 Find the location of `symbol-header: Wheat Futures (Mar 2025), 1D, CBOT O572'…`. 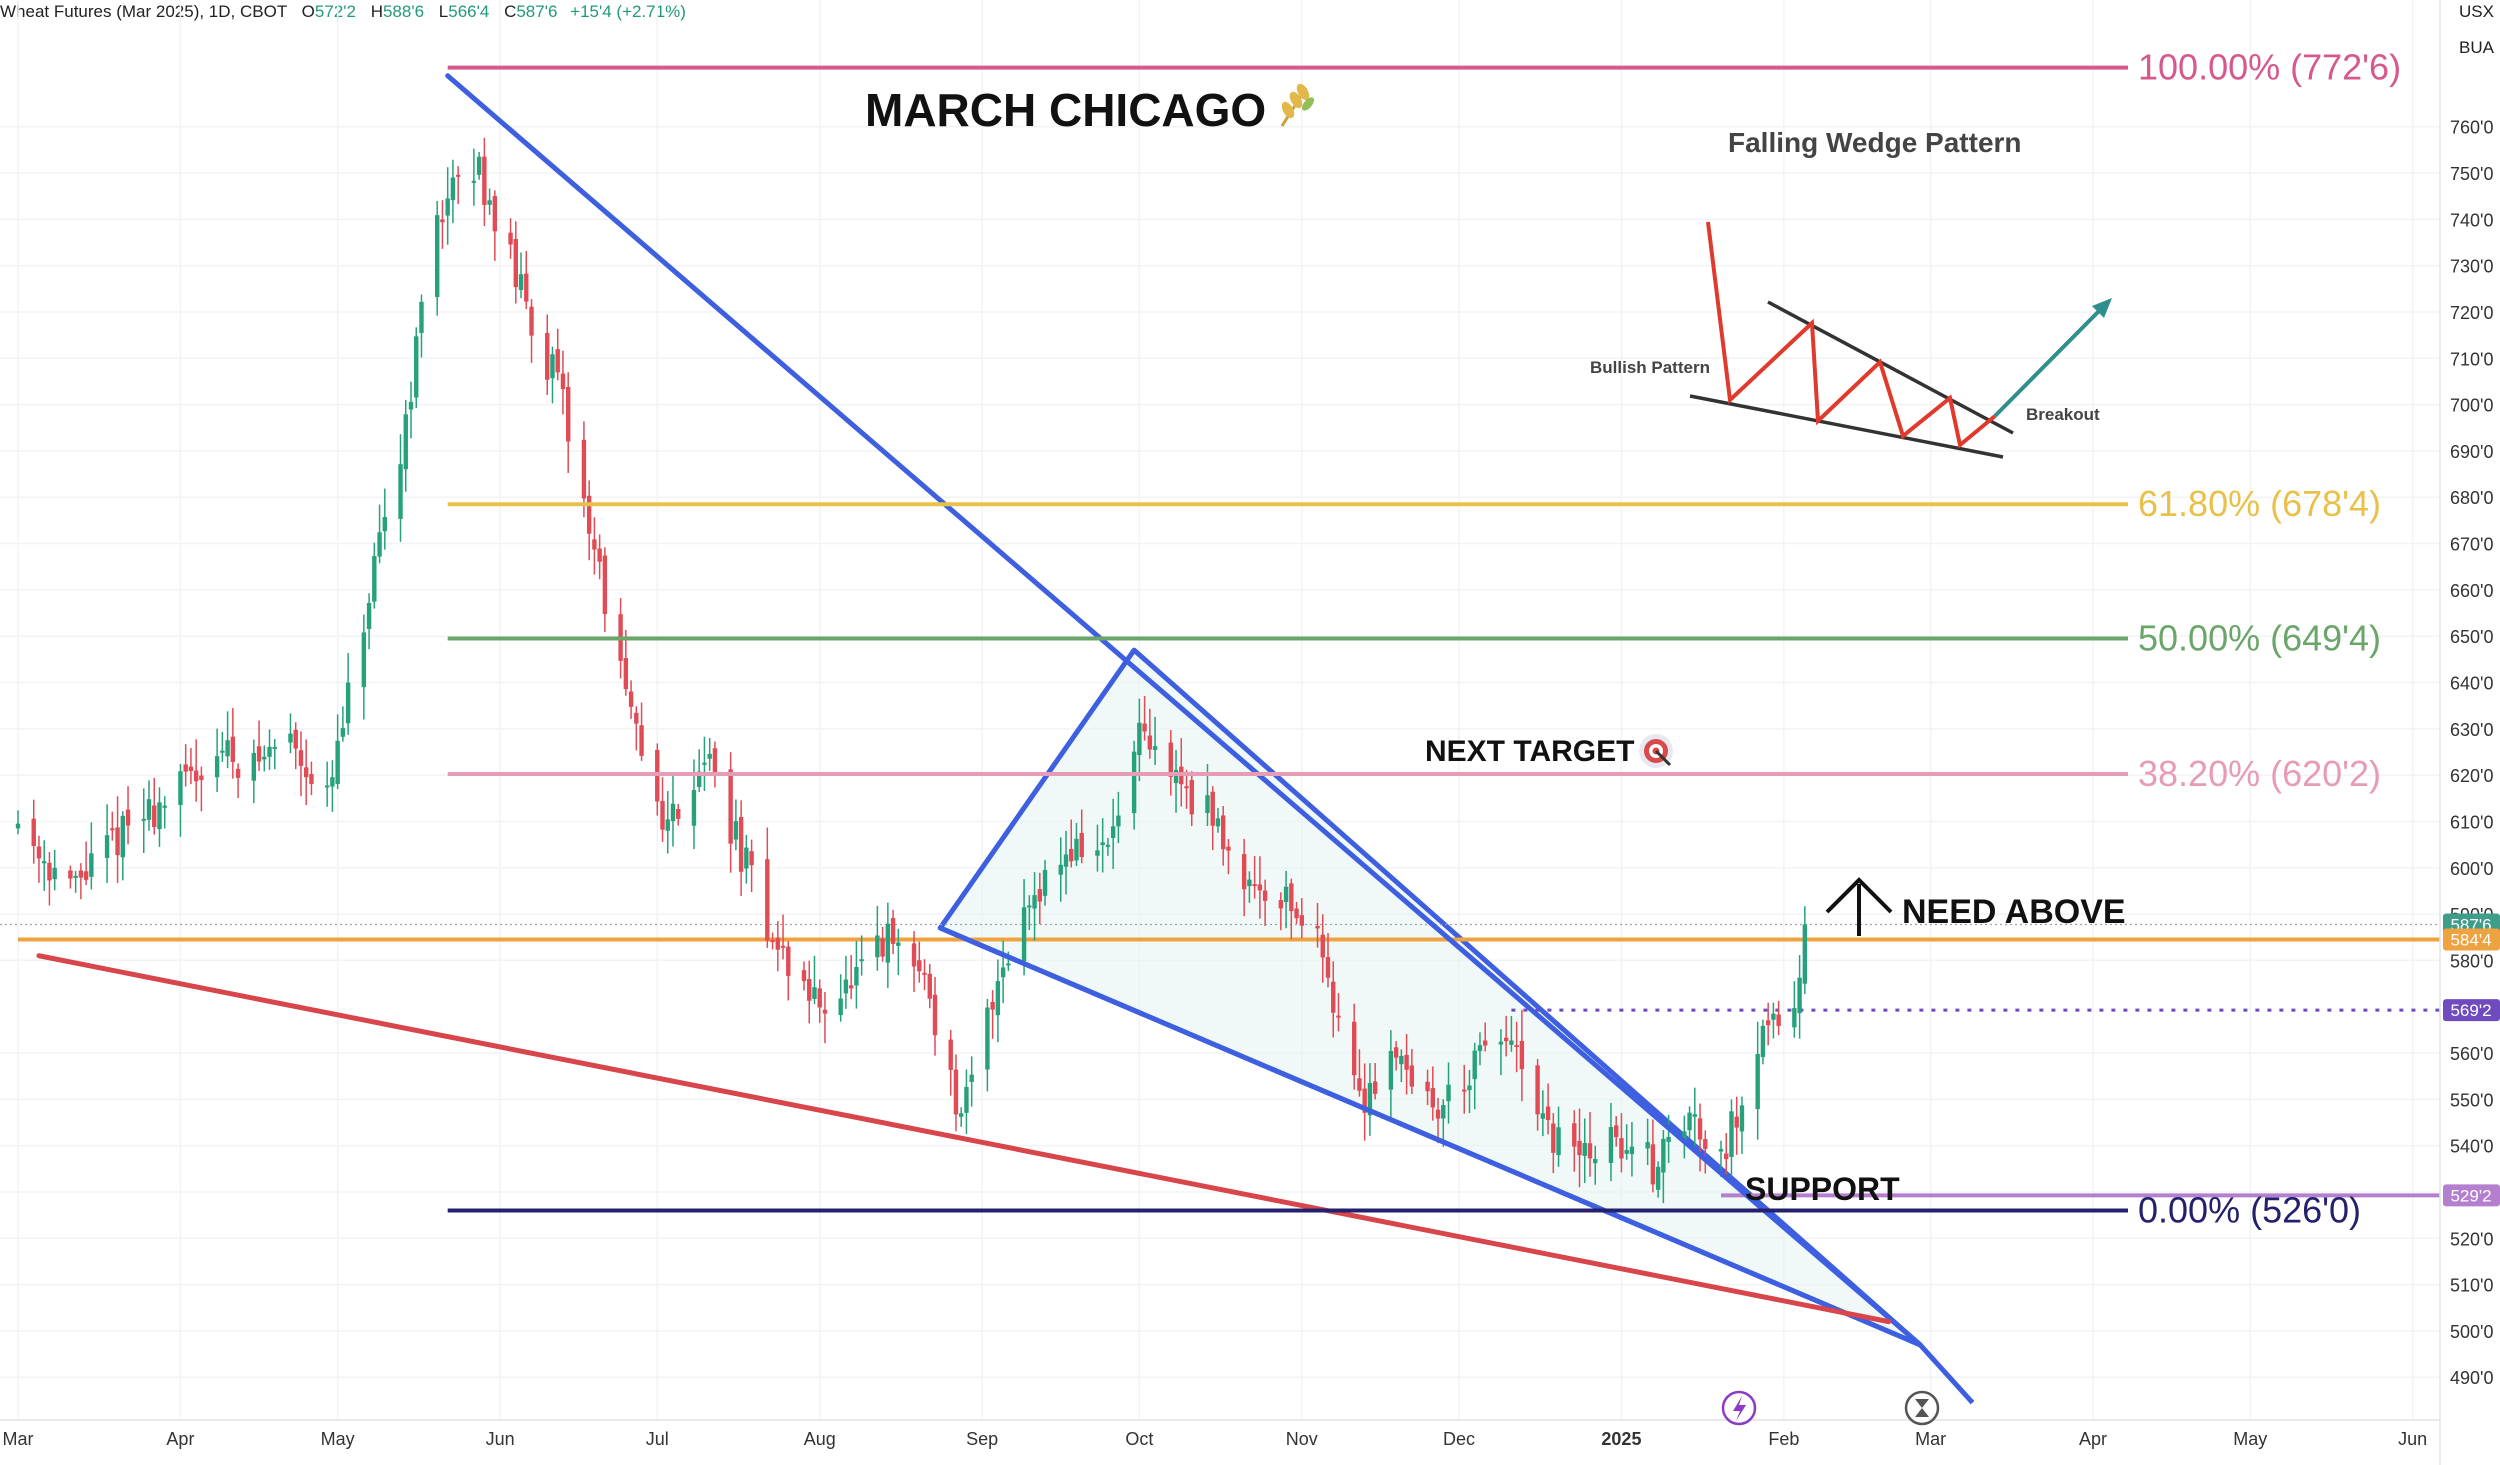

symbol-header: Wheat Futures (Mar 2025), 1D, CBOT O572'… is located at coordinates (343, 12).